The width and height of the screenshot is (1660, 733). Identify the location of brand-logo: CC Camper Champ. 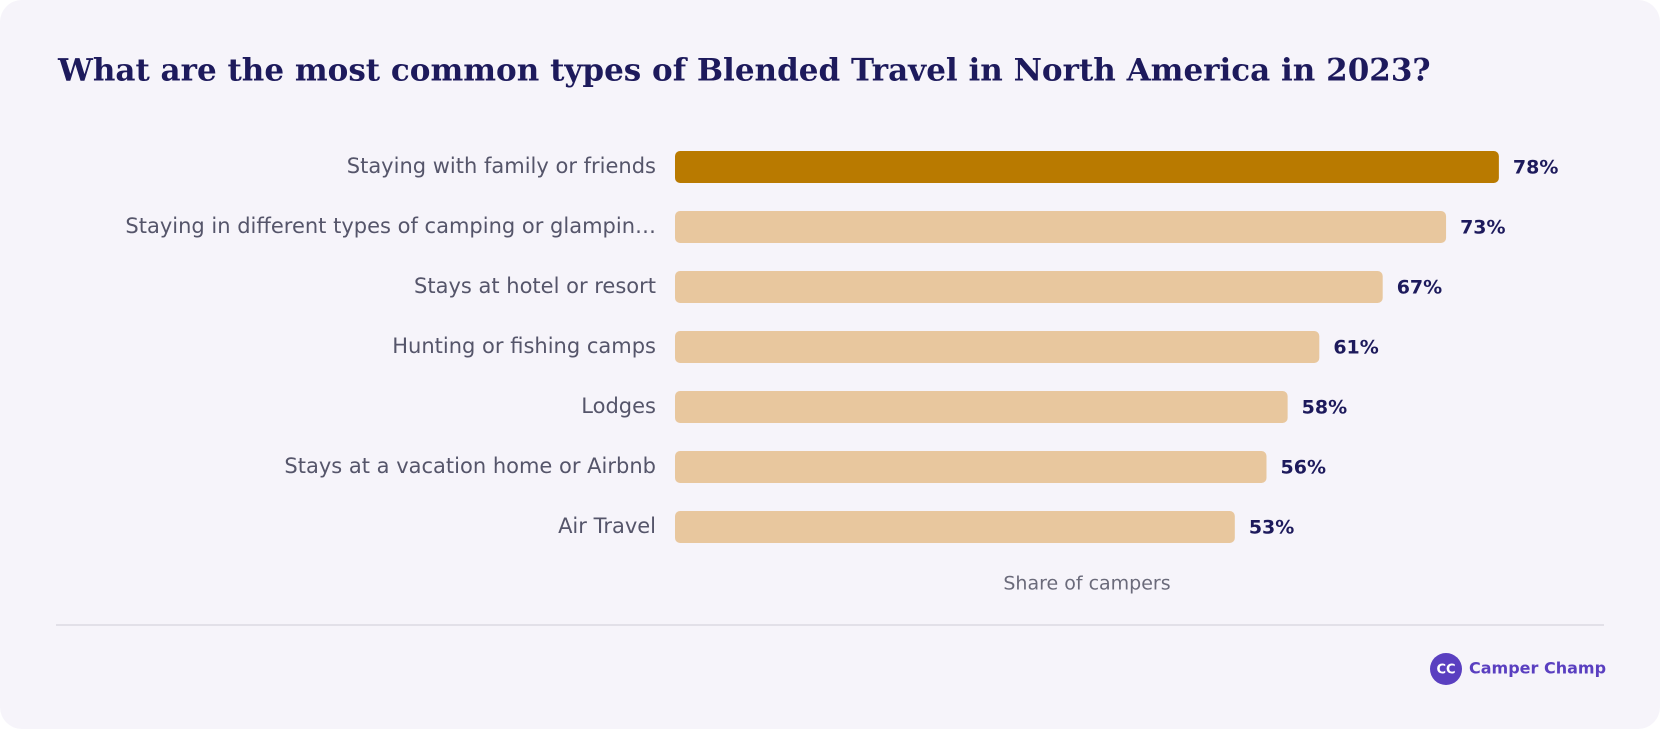
(1518, 669).